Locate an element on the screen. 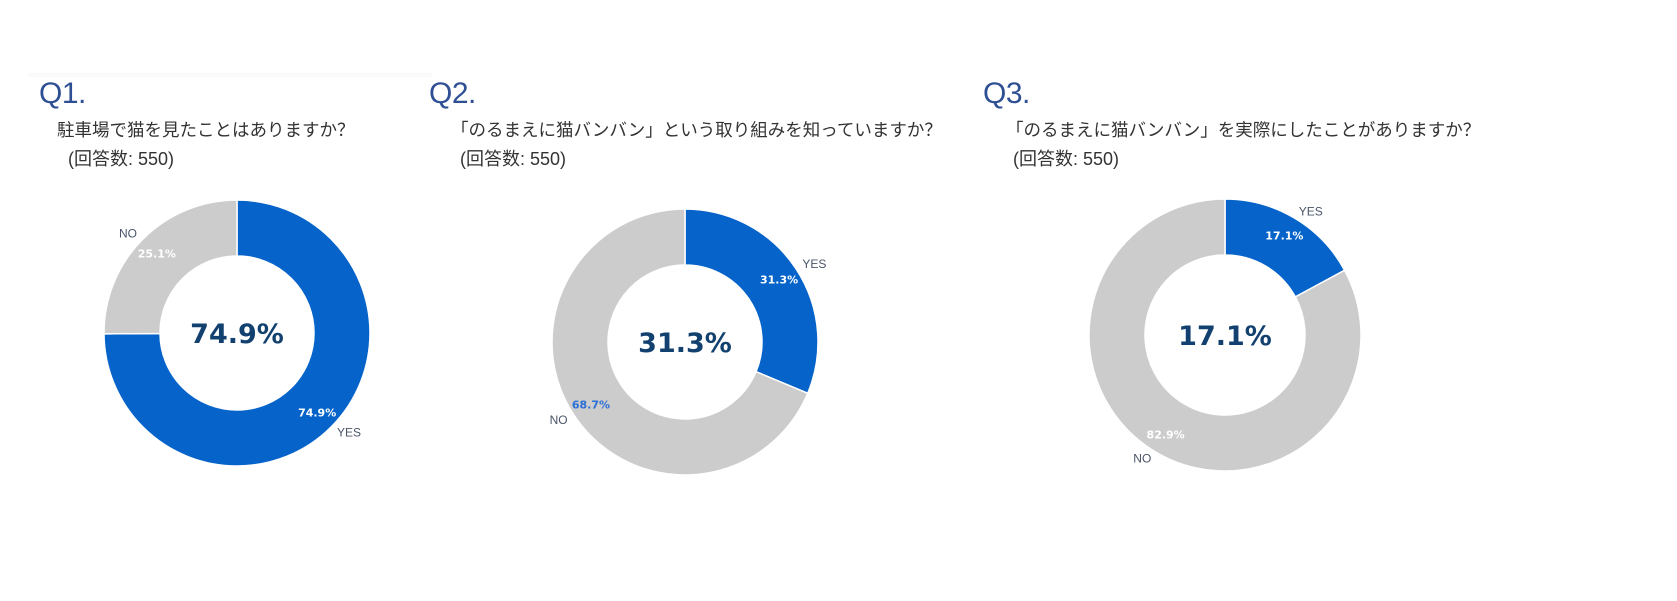 Image resolution: width=1677 pixels, height=601 pixels. yes-percentage-label: 31.3% is located at coordinates (779, 279).